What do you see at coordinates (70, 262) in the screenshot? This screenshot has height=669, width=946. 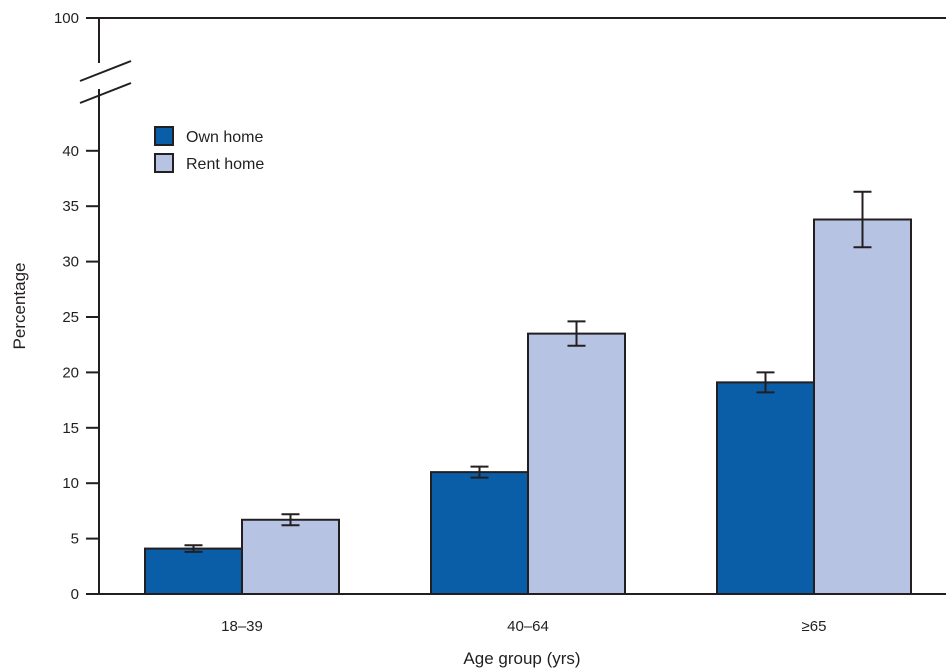 I see `y-tick-label: 30` at bounding box center [70, 262].